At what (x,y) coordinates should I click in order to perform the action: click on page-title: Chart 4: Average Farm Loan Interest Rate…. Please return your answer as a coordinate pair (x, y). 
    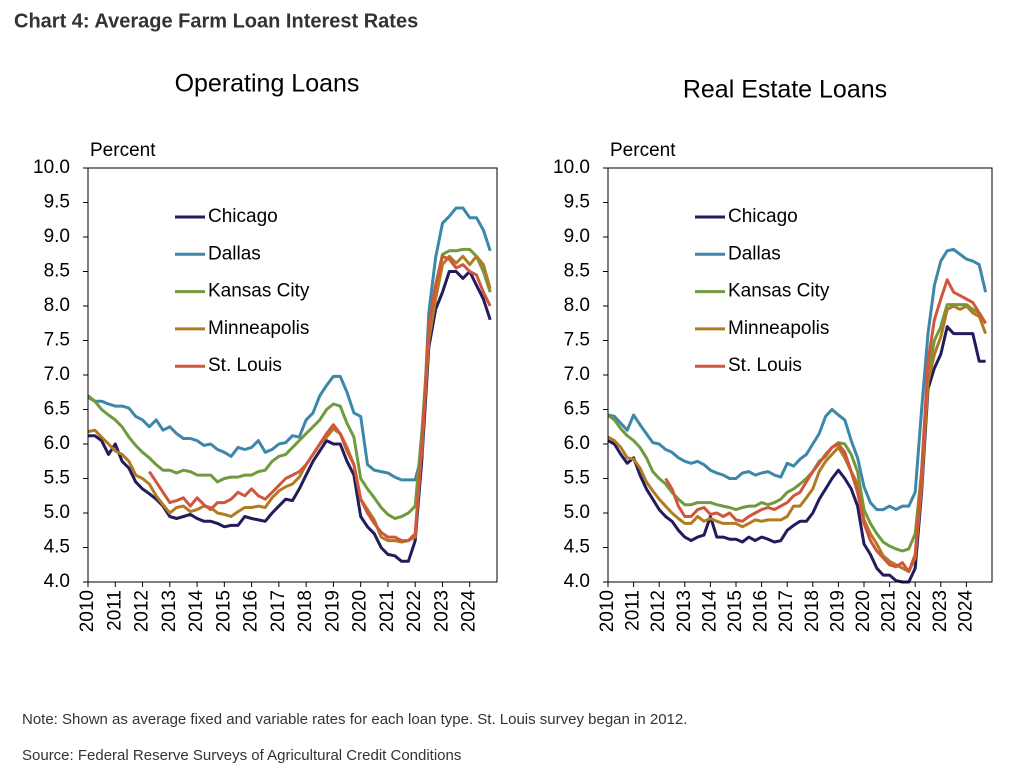
    Looking at the image, I should click on (216, 21).